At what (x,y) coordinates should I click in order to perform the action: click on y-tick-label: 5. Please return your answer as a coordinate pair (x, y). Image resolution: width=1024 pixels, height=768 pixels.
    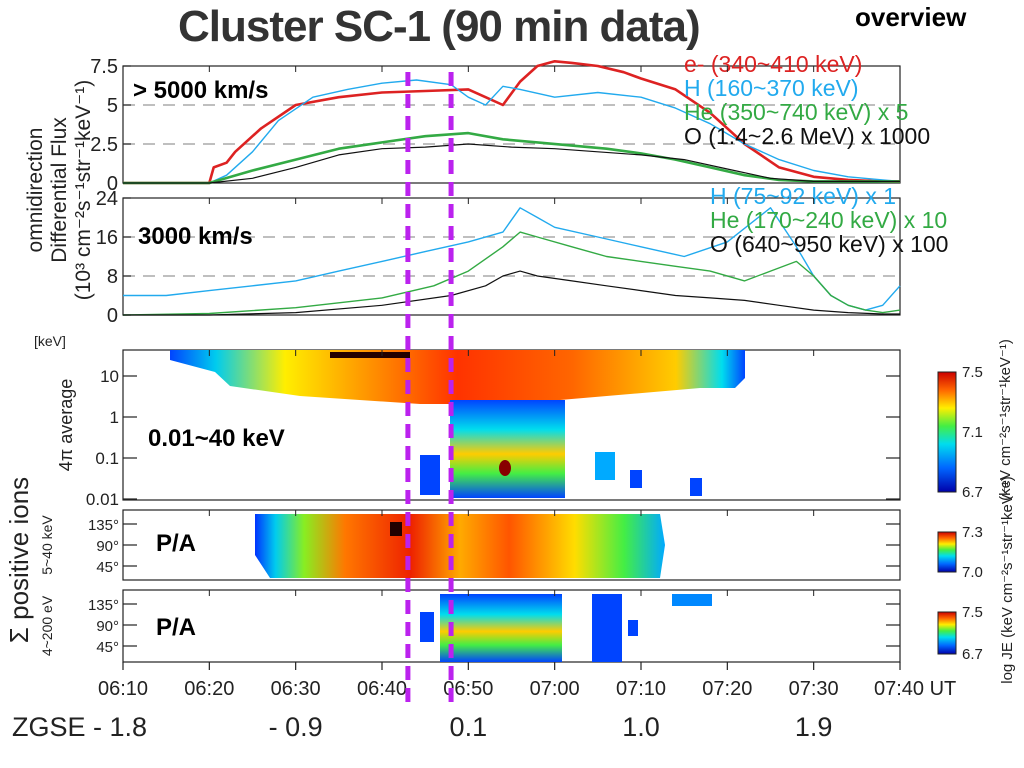
    Looking at the image, I should click on (112, 106).